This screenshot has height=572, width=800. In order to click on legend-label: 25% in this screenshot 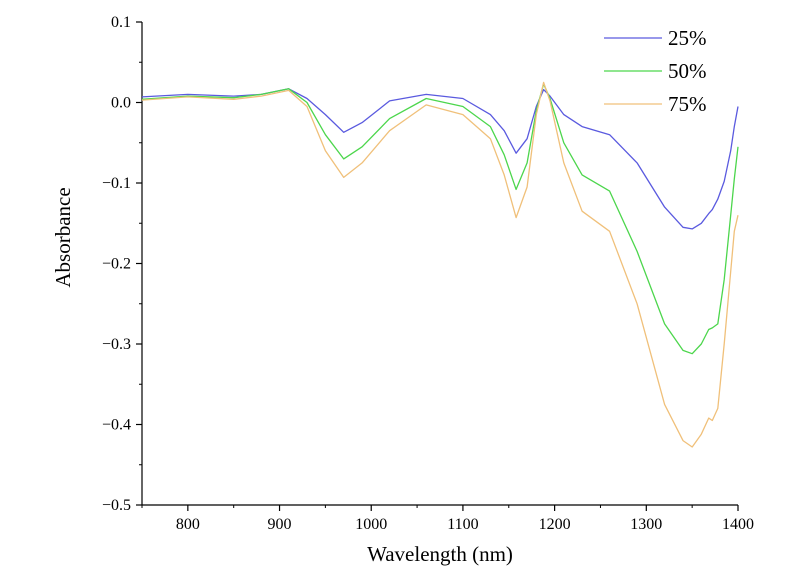, I will do `click(687, 38)`.